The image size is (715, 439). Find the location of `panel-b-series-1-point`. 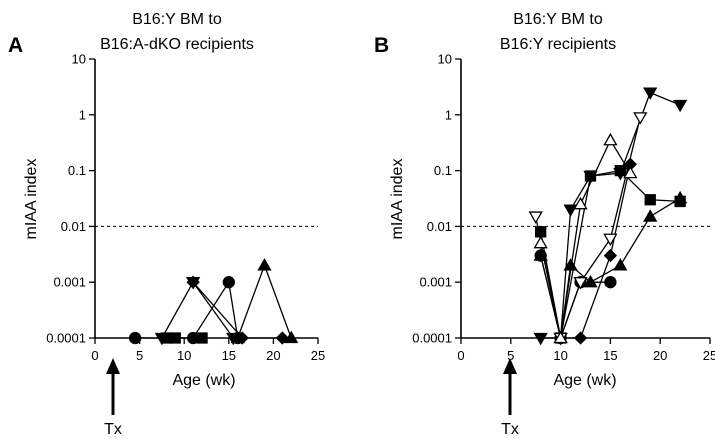

panel-b-series-1-point is located at coordinates (610, 282).